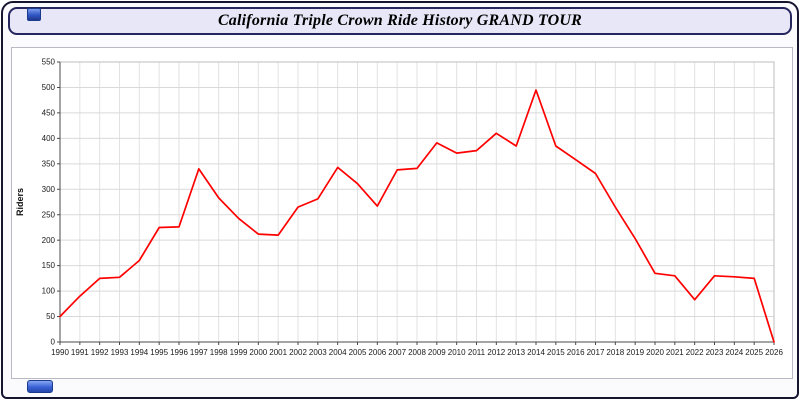 The width and height of the screenshot is (800, 401). What do you see at coordinates (49, 113) in the screenshot?
I see `svg-text: 450` at bounding box center [49, 113].